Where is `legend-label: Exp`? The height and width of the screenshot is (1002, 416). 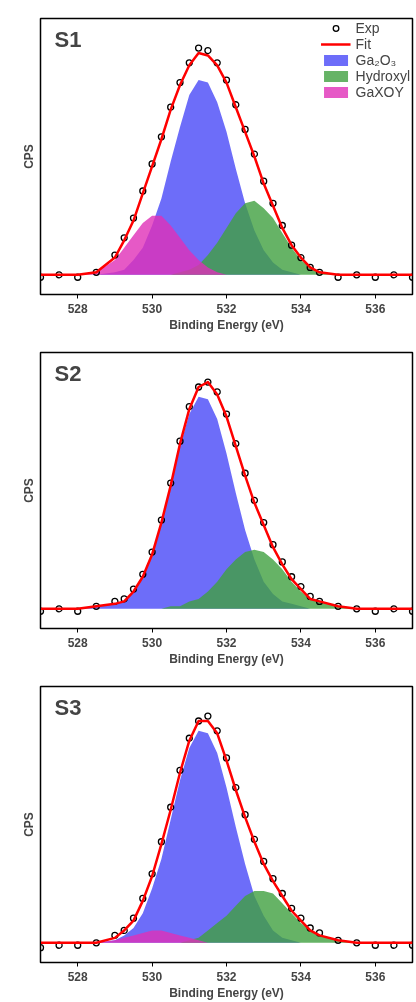
legend-label: Exp is located at coordinates (367, 28).